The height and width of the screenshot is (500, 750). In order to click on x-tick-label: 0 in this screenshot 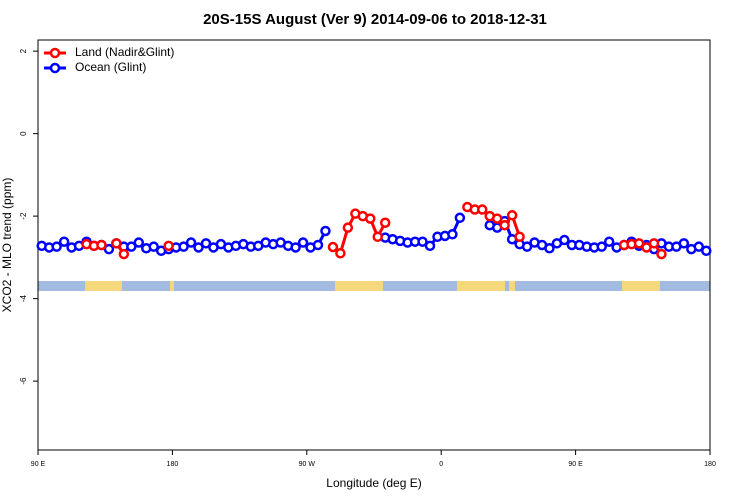, I will do `click(441, 464)`.